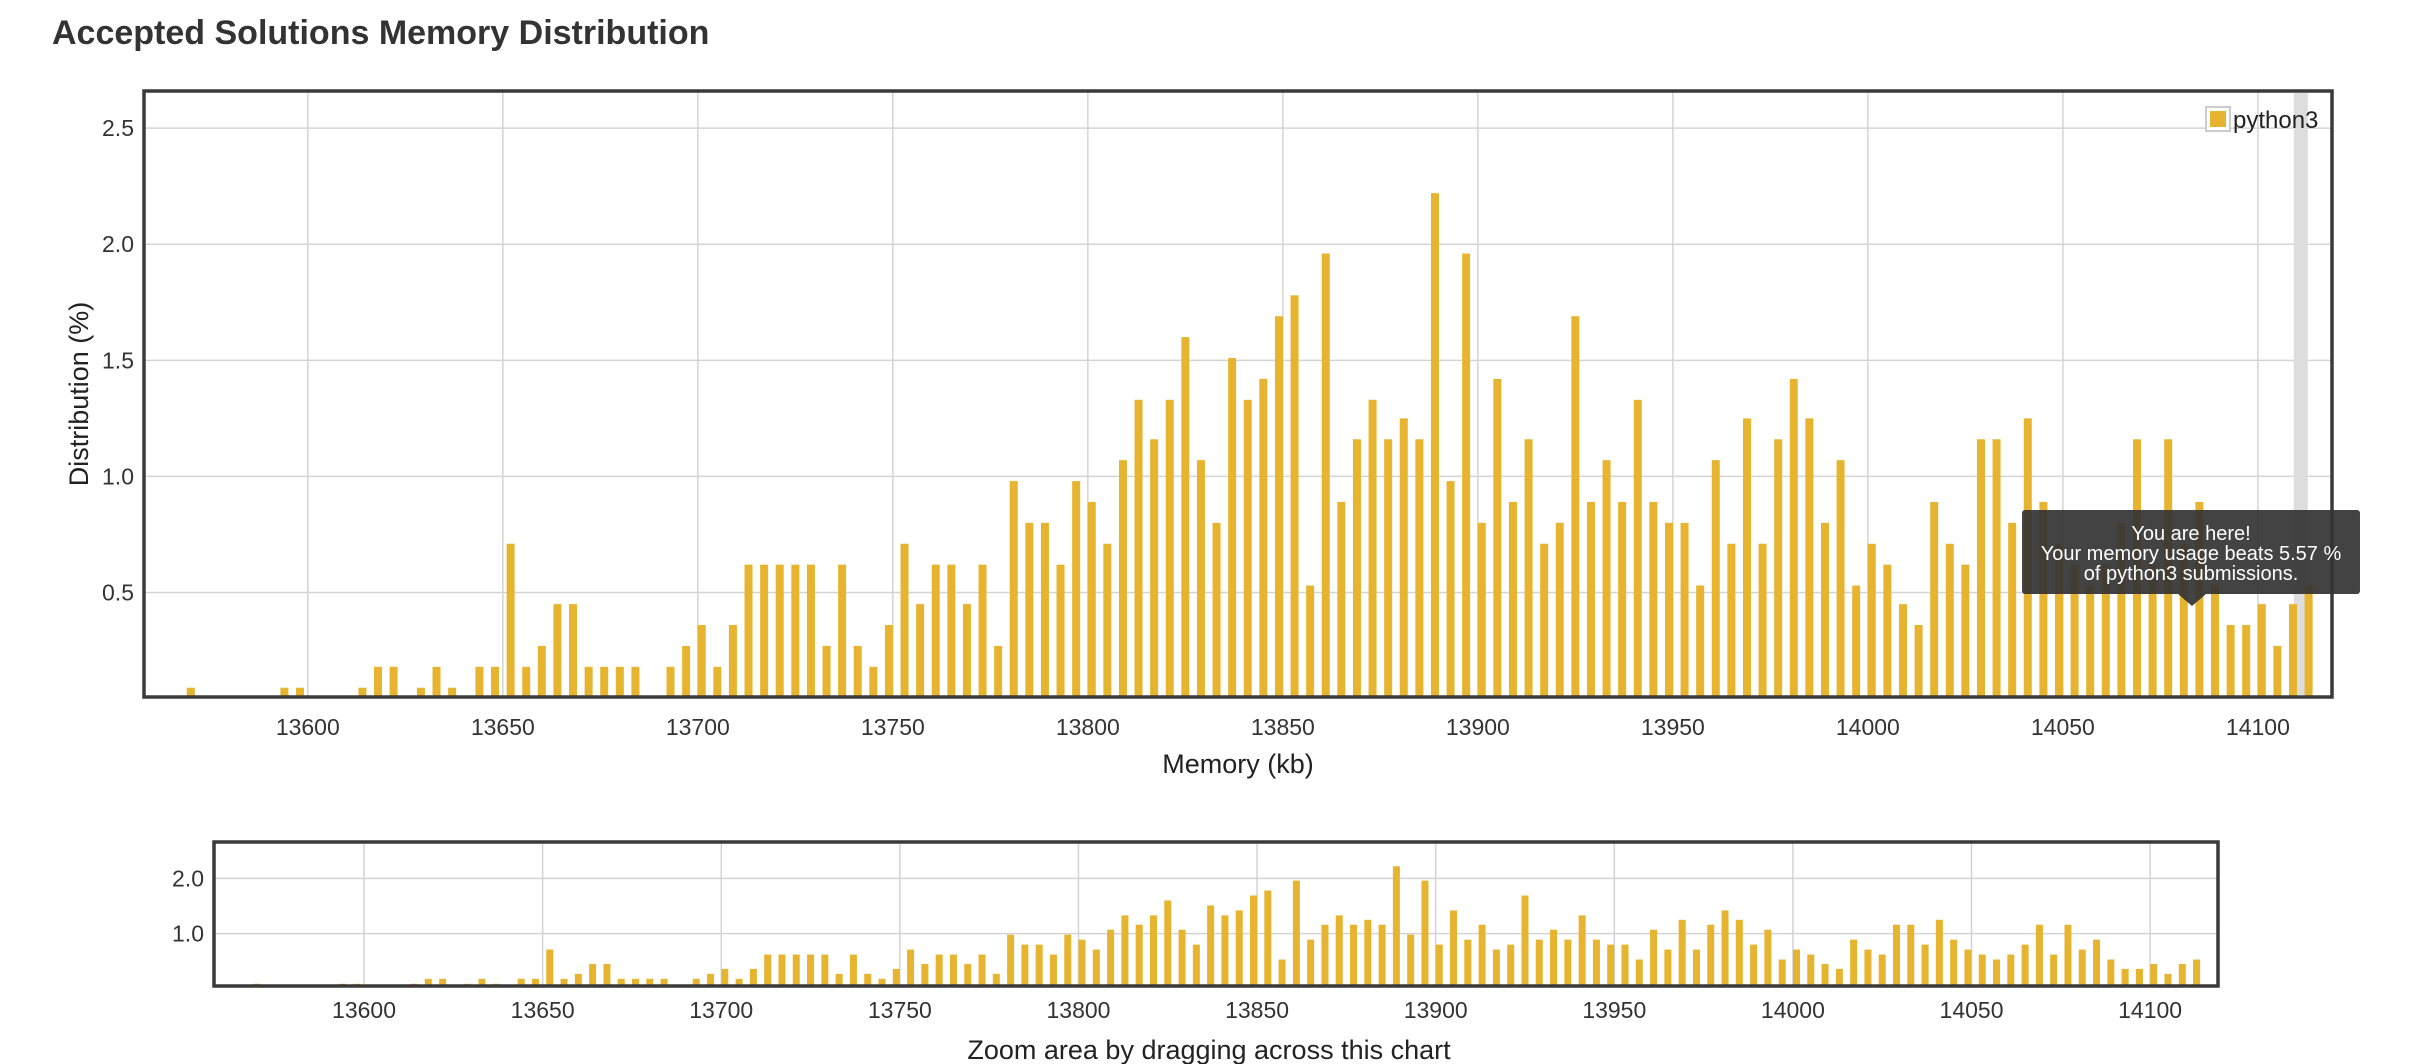  What do you see at coordinates (188, 878) in the screenshot?
I see `zoom-y-tick-label: 2.0` at bounding box center [188, 878].